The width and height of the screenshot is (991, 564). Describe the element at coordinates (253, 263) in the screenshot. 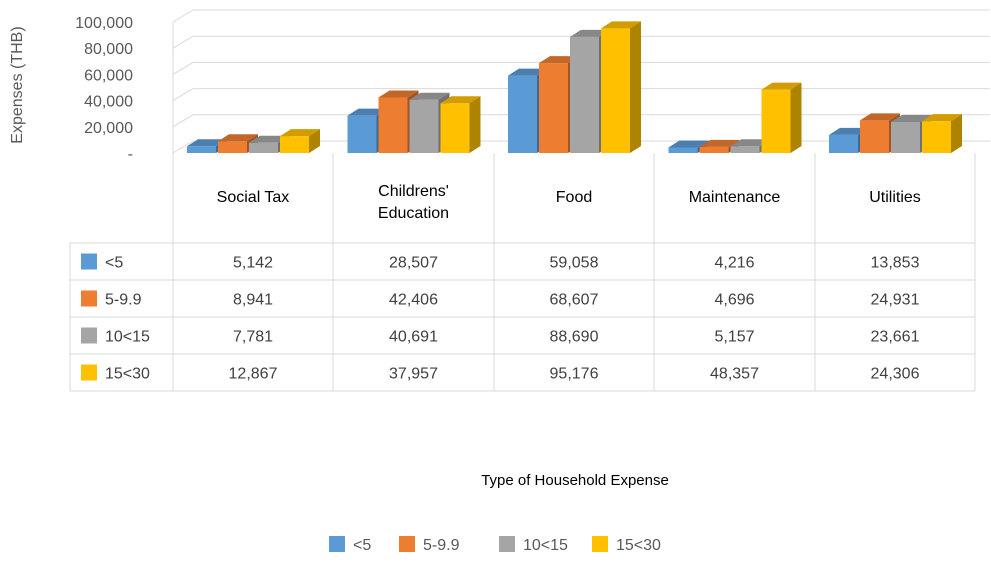

I see `cell-0-0: 5,142` at that location.